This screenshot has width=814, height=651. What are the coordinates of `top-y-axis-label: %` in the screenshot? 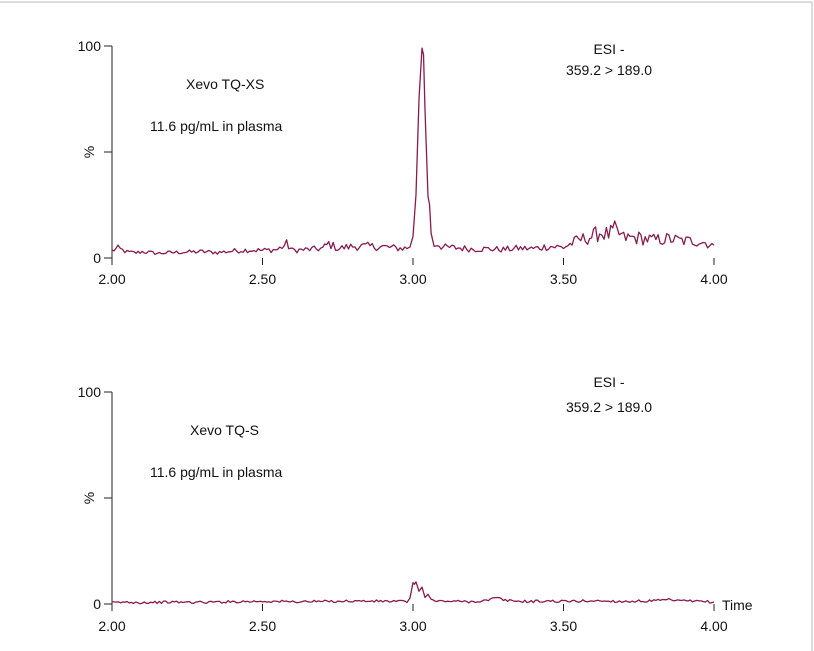 It's located at (89, 152).